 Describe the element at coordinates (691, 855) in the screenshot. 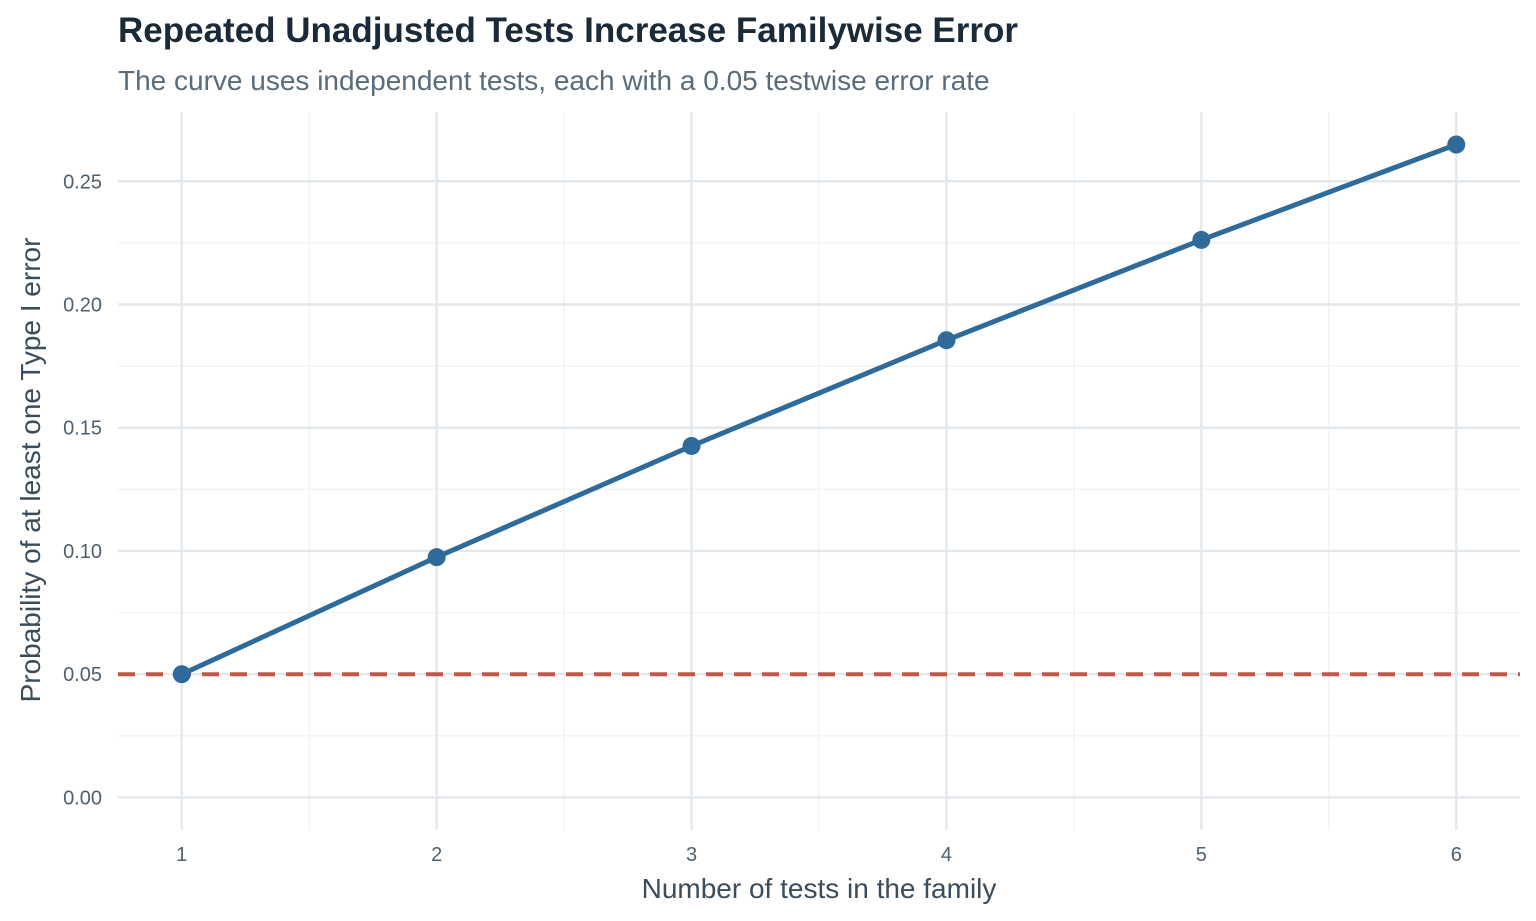

I see `x-tick-label: 3` at that location.